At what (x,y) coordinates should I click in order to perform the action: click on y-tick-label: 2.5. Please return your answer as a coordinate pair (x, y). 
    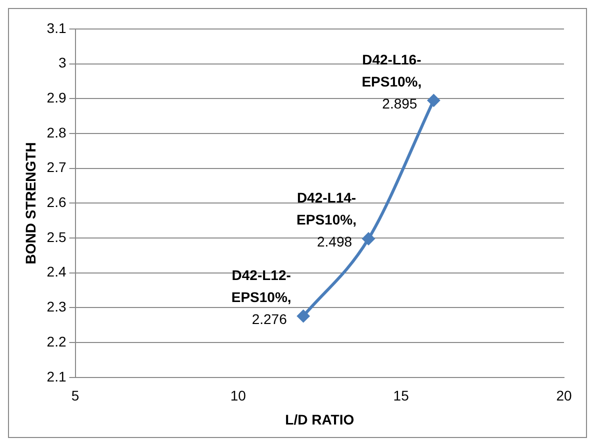
    Looking at the image, I should click on (56, 236).